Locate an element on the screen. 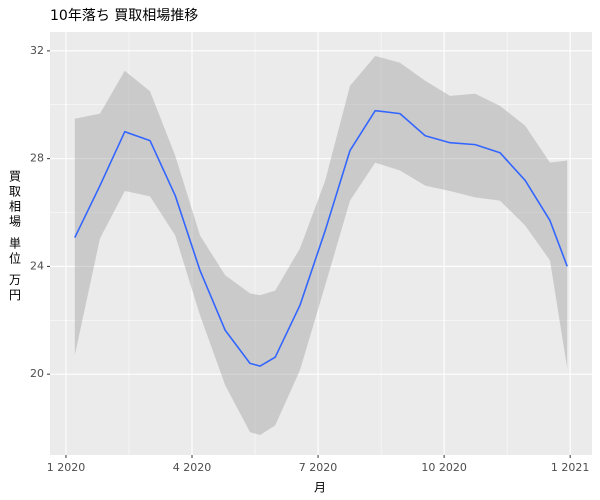 This screenshot has width=600, height=500. x-axis-title: 月 is located at coordinates (320, 488).